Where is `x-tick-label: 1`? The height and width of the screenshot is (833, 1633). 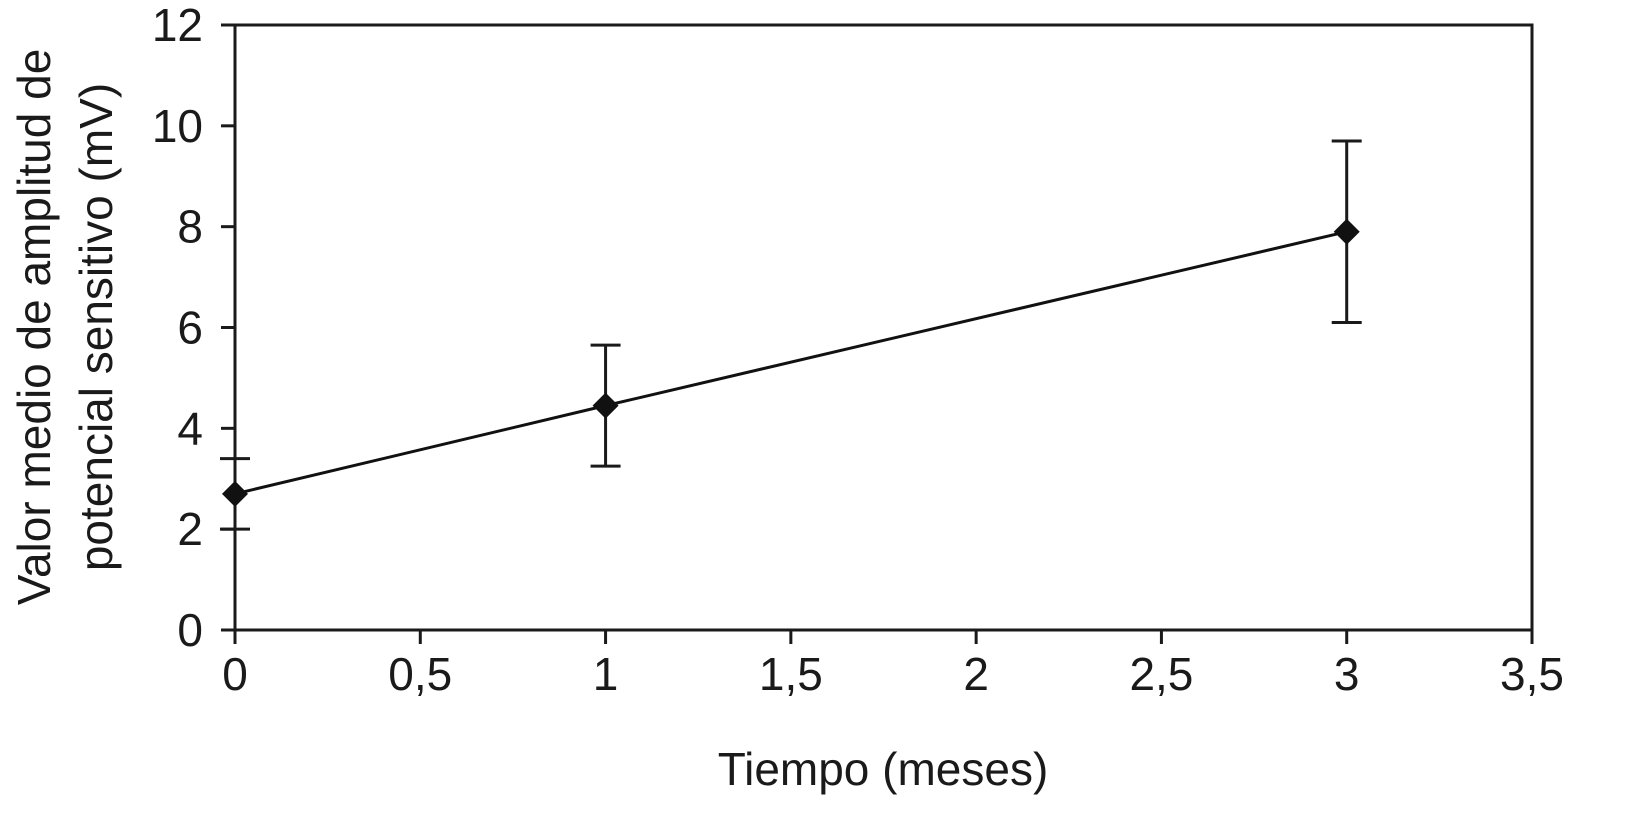
x-tick-label: 1 is located at coordinates (606, 674).